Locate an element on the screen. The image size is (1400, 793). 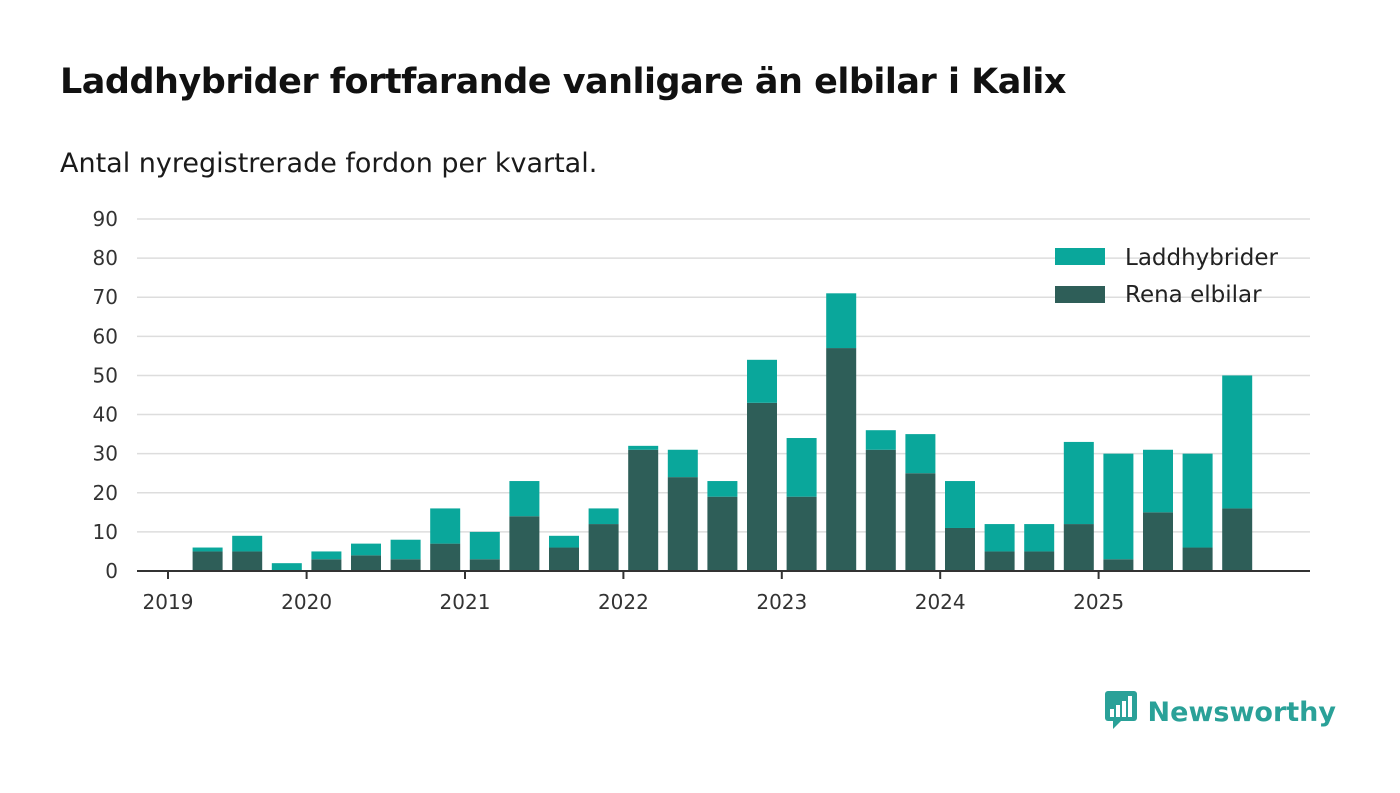
legend-swatch-laddhybrider is located at coordinates (1080, 256).